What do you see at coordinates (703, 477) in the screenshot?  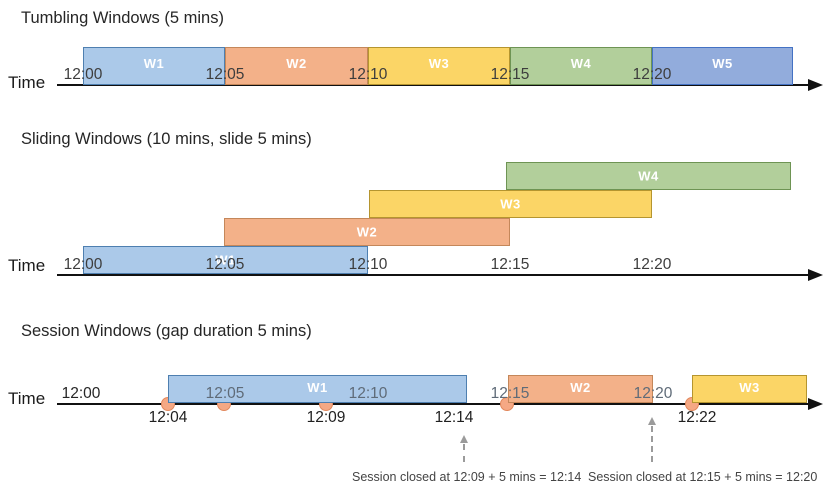 I see `callout-text: Session closed at 12:15 + 5 mins = 12:20` at bounding box center [703, 477].